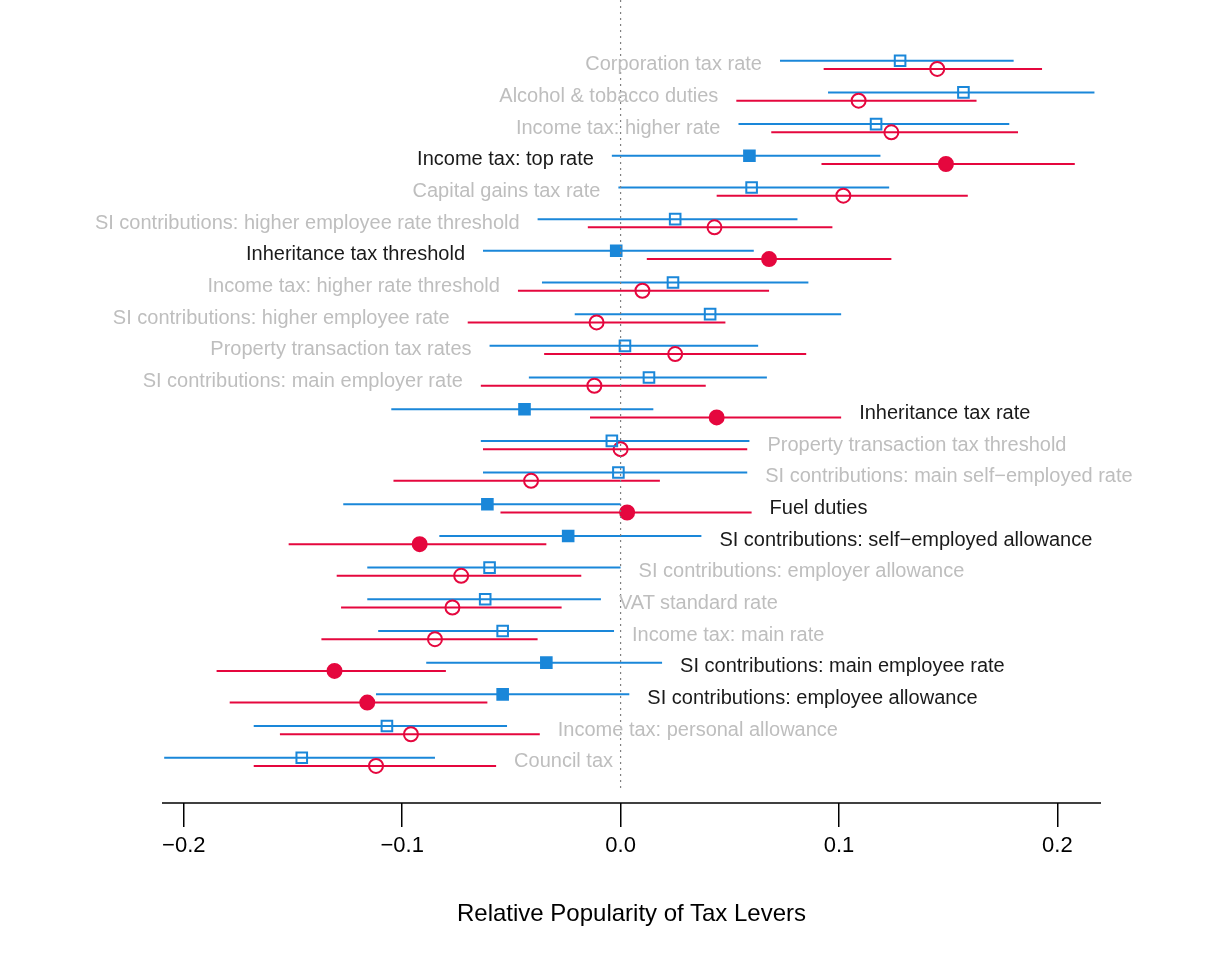  I want to click on y-tick-label: Income tax: main rate, so click(728, 633).